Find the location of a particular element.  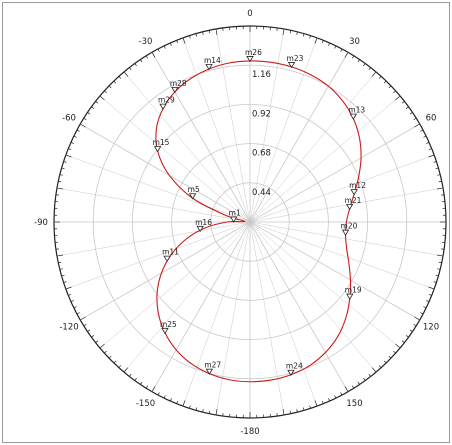

marker-label: m11 is located at coordinates (170, 252).